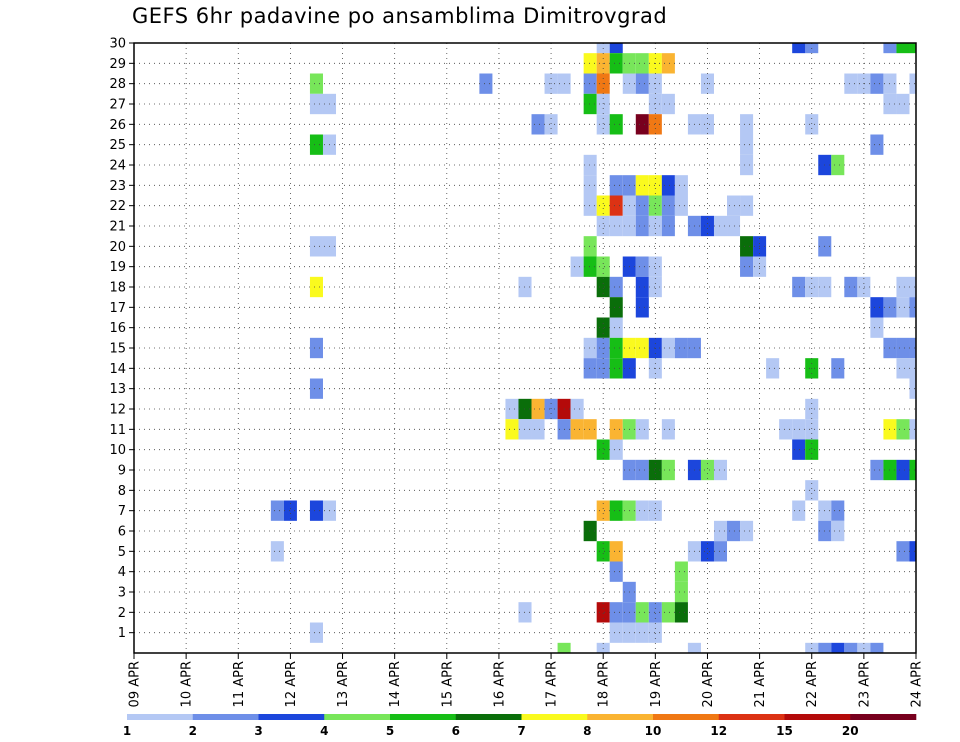 The height and width of the screenshot is (742, 960). What do you see at coordinates (135, 684) in the screenshot?
I see `x-tick-label: 09 APR` at bounding box center [135, 684].